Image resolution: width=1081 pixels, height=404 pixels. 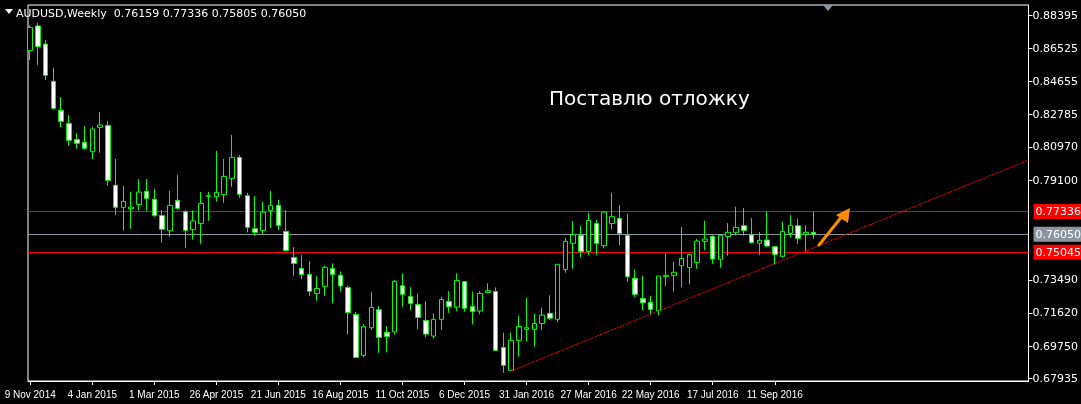 What do you see at coordinates (1055, 81) in the screenshot?
I see `y-tick-label: 0.84655` at bounding box center [1055, 81].